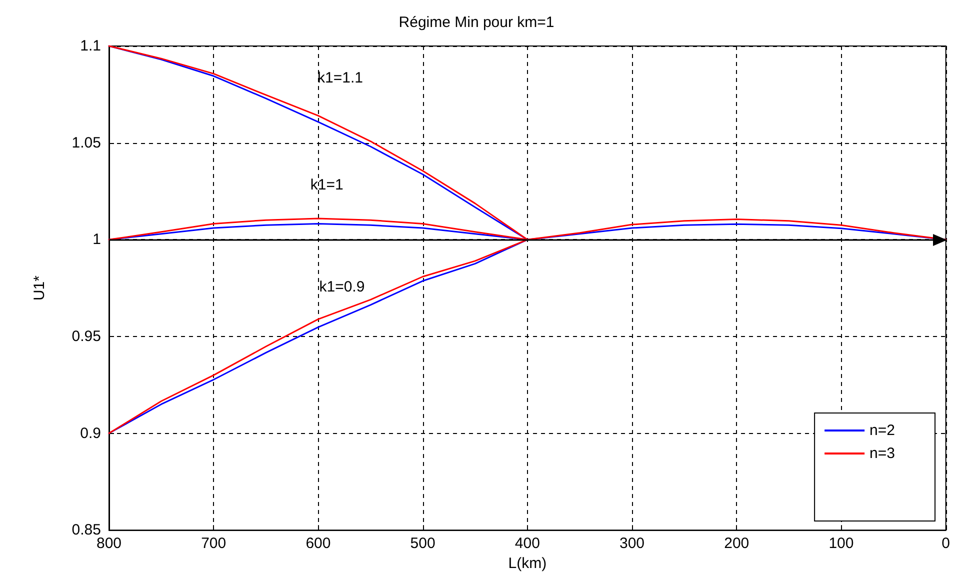 Image resolution: width=953 pixels, height=576 pixels. Describe the element at coordinates (39, 288) in the screenshot. I see `y-axis-title: U1*` at that location.